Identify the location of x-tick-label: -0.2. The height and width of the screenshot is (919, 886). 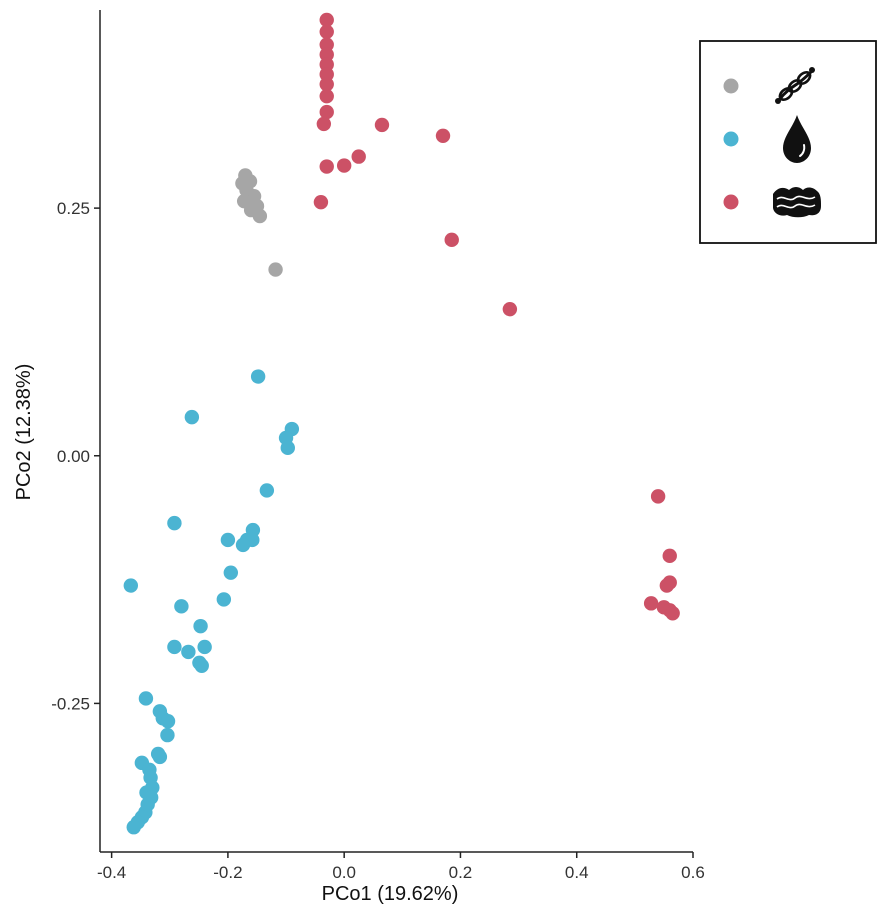
(227, 872).